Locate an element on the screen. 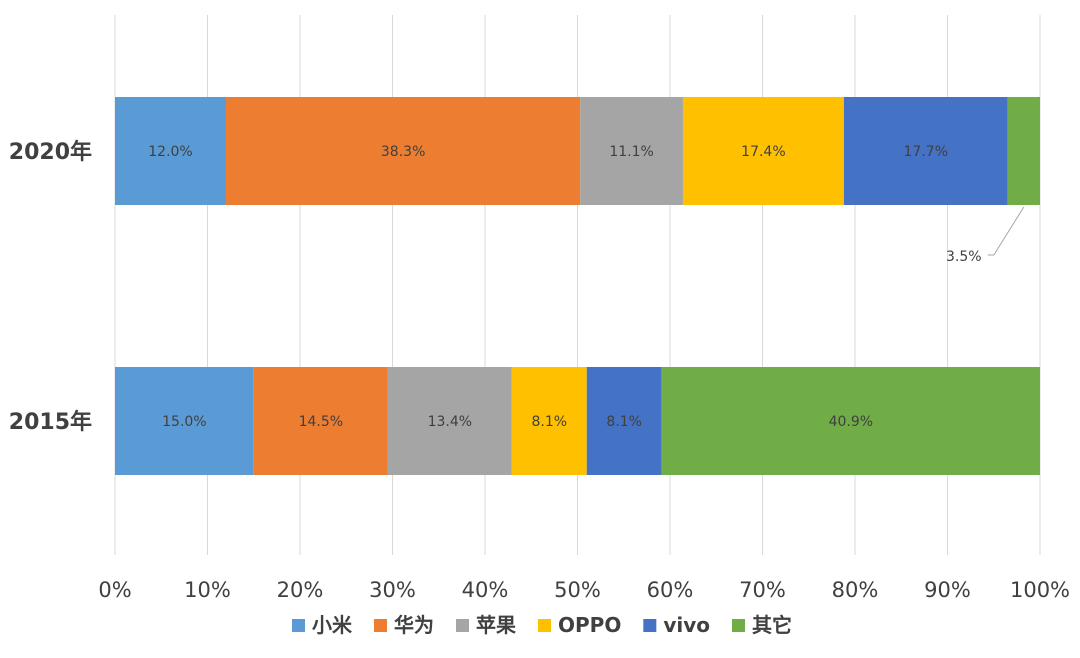 This screenshot has width=1080, height=658. x-tick-label: 50% is located at coordinates (577, 590).